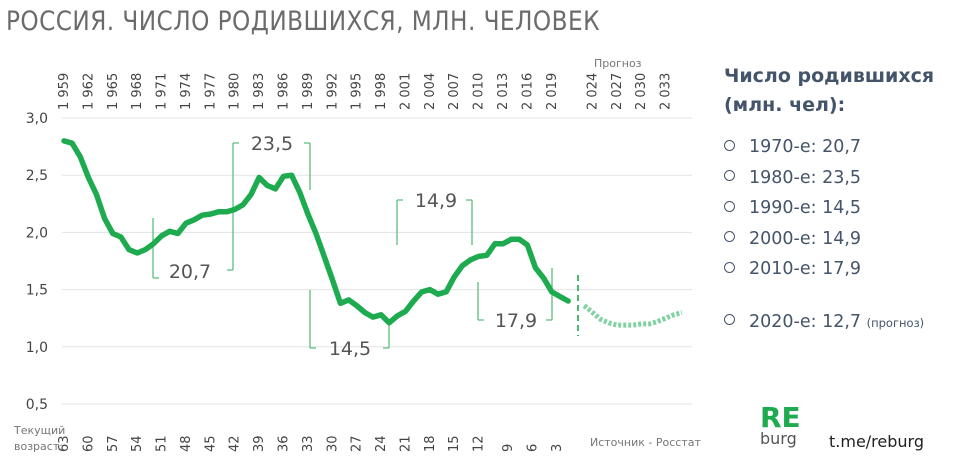  I want to click on x-tick-label: 2 001, so click(405, 91).